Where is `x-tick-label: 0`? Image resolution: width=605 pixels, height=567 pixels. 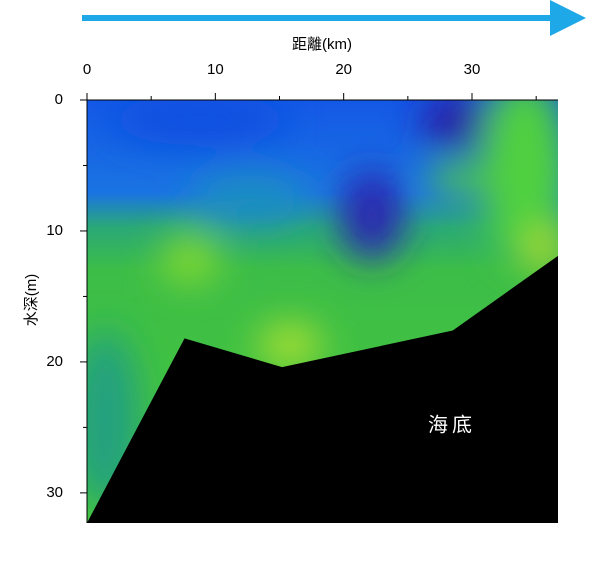 x-tick-label: 0 is located at coordinates (87, 69).